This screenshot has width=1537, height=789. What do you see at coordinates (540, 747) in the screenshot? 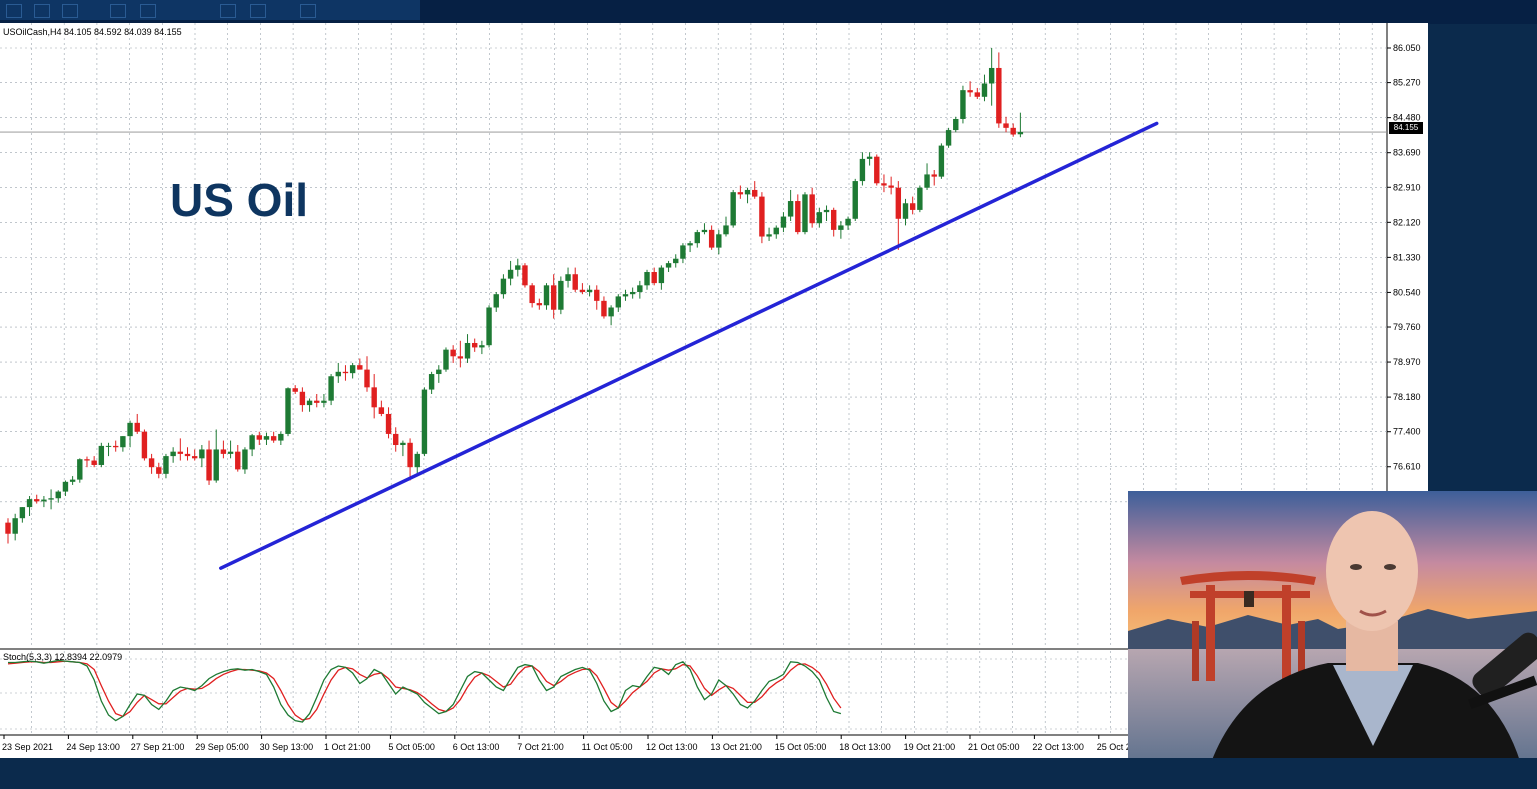
I see `time-tick-label: 7 Oct 21:00` at bounding box center [540, 747].